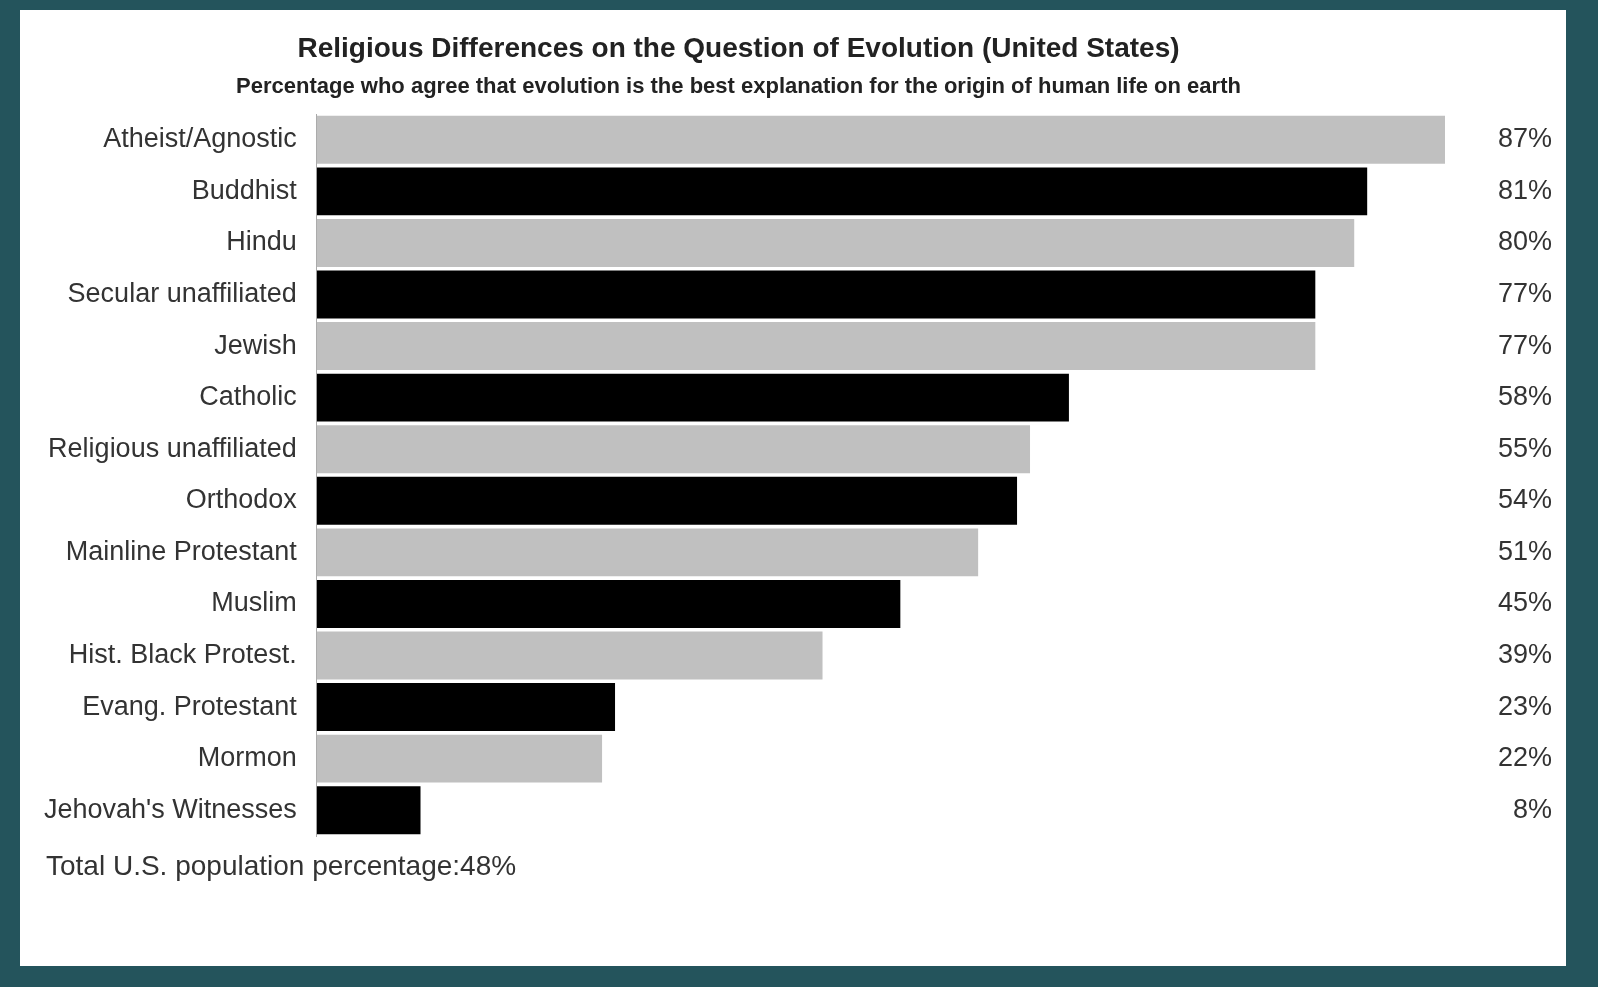 The height and width of the screenshot is (987, 1598). I want to click on y-tick-label: Catholic, so click(248, 396).